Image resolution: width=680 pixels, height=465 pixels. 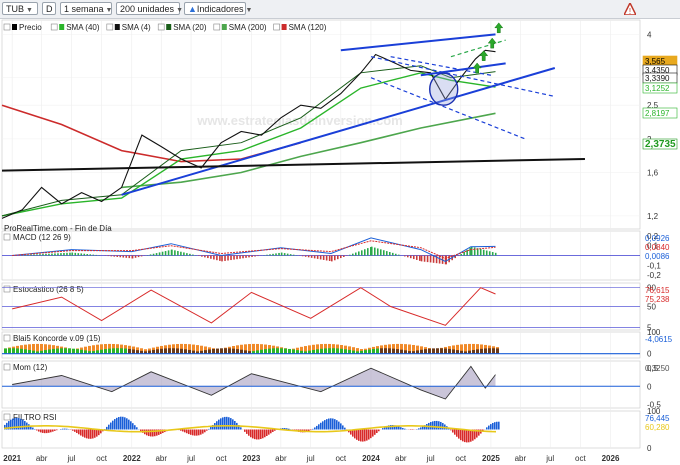 I want to click on units-selector: 200 unidades ▼, so click(x=149, y=8).